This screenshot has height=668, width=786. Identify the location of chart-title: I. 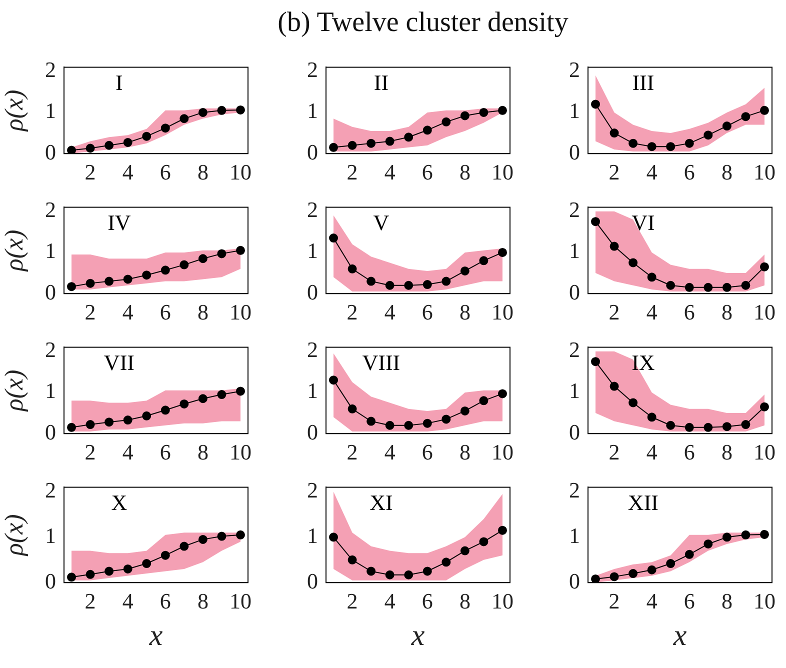
(119, 82).